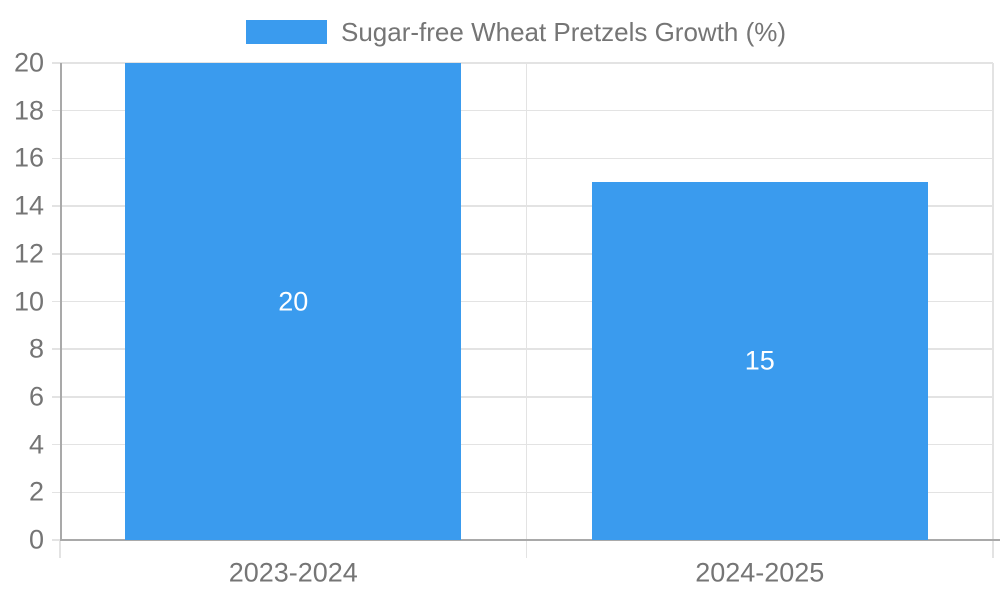  What do you see at coordinates (36, 348) in the screenshot?
I see `y-tick-label: 8` at bounding box center [36, 348].